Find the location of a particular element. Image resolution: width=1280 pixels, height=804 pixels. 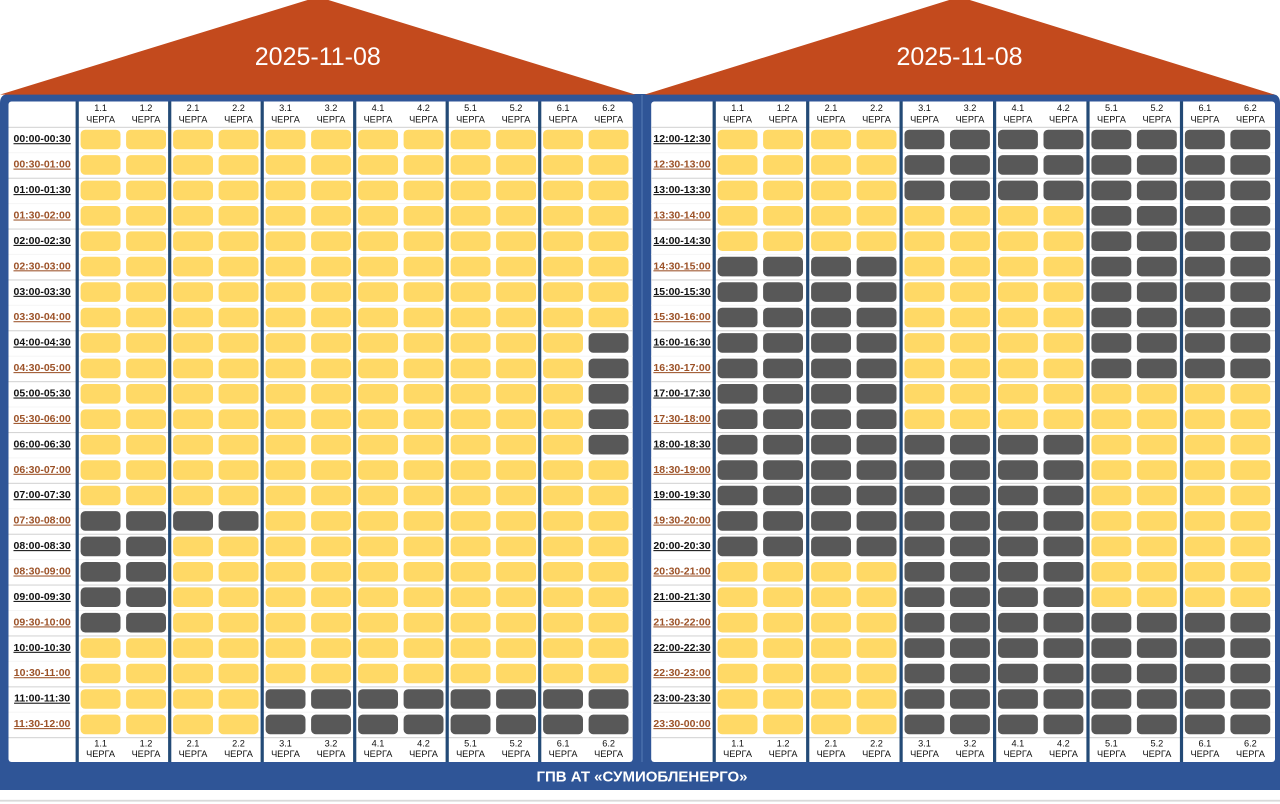

svg-text: 16:30-17:00 is located at coordinates (681, 368).